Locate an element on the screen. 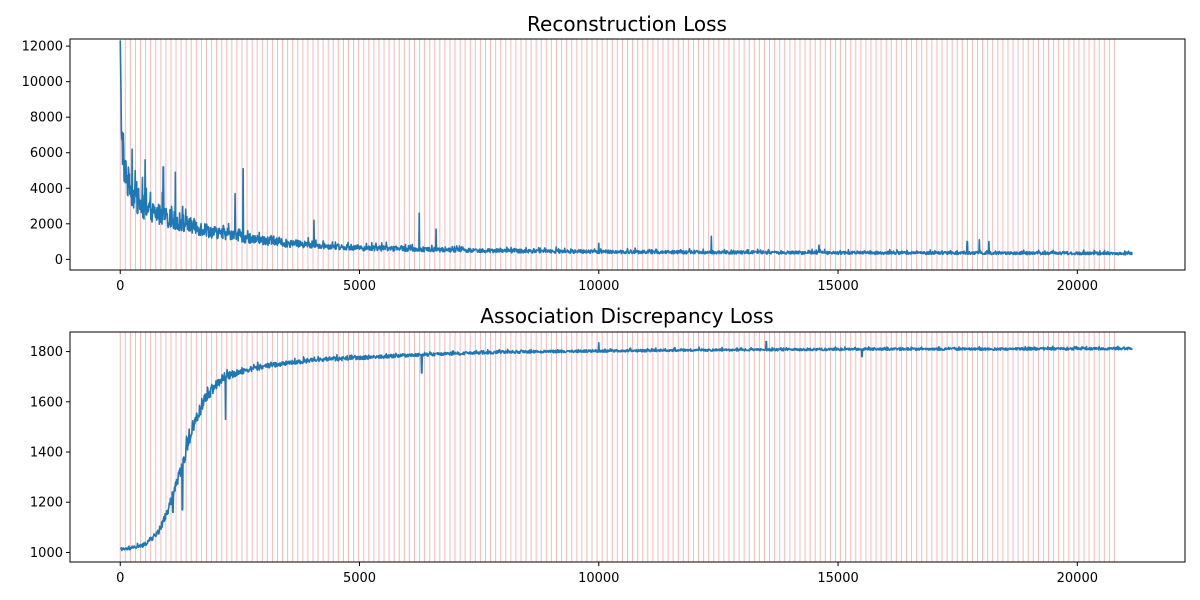 Image resolution: width=1200 pixels, height=600 pixels. y-tick-label: 1200 is located at coordinates (46, 503).